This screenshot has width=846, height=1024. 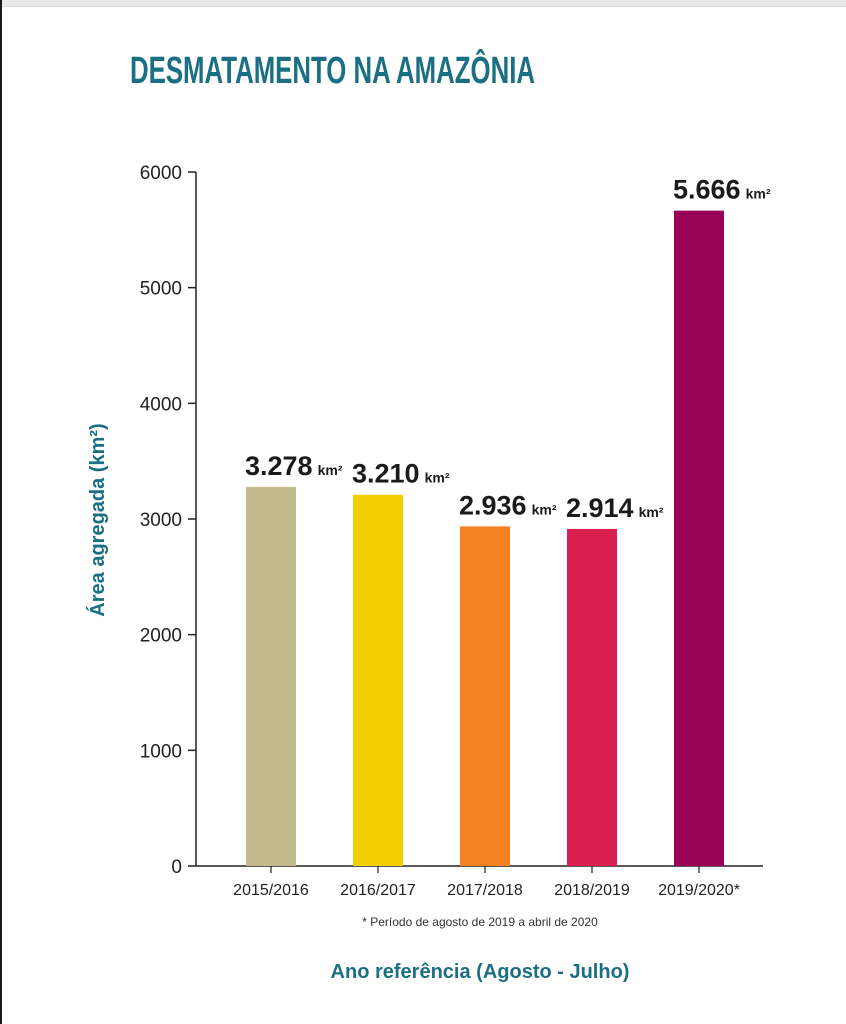 What do you see at coordinates (386, 474) in the screenshot?
I see `data-label-value: 3.210` at bounding box center [386, 474].